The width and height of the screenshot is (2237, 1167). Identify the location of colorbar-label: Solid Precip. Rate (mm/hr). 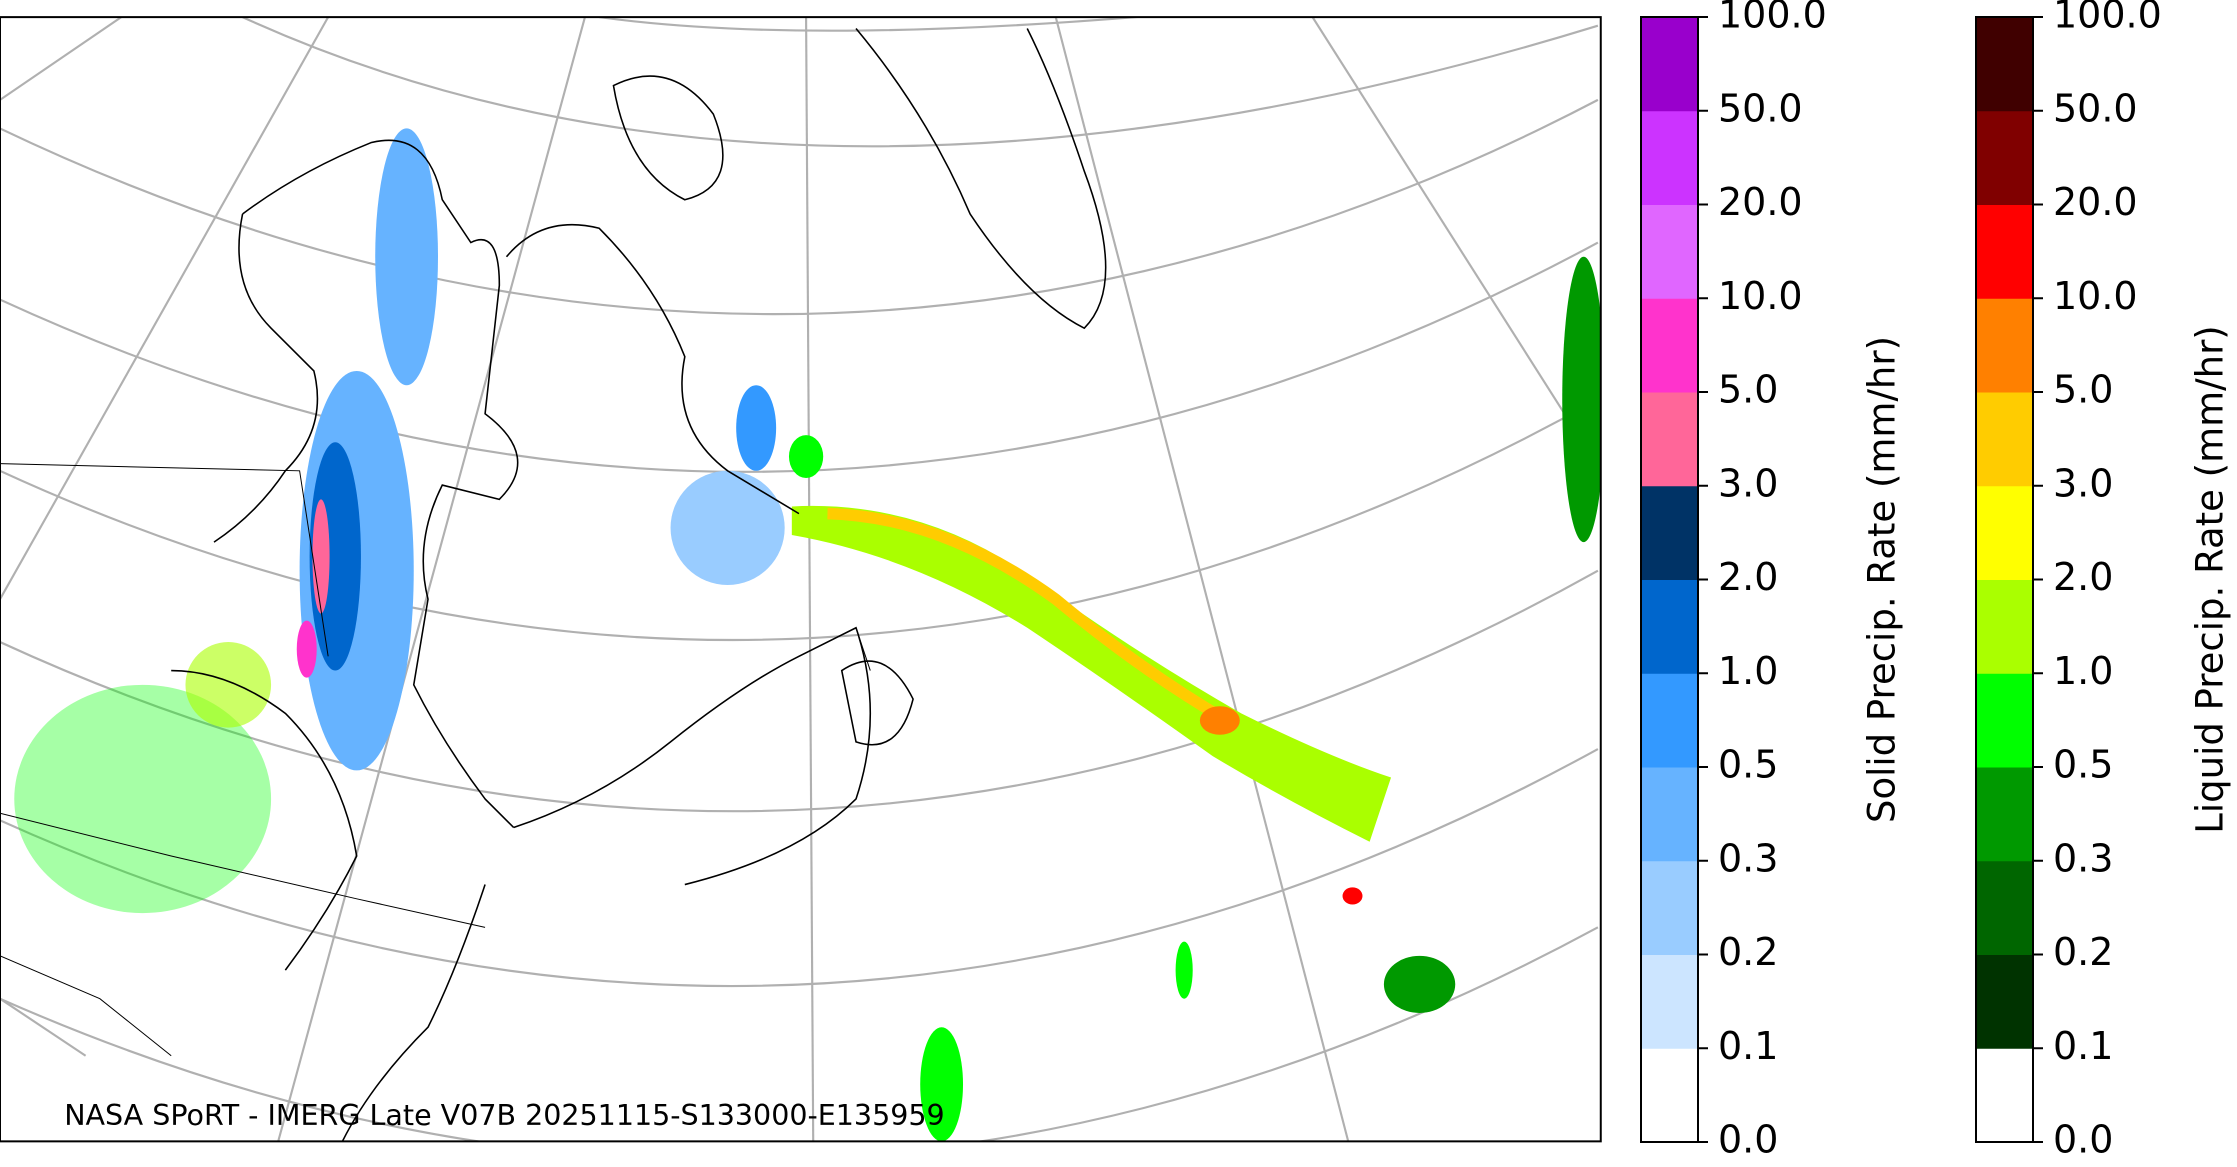
(1882, 579).